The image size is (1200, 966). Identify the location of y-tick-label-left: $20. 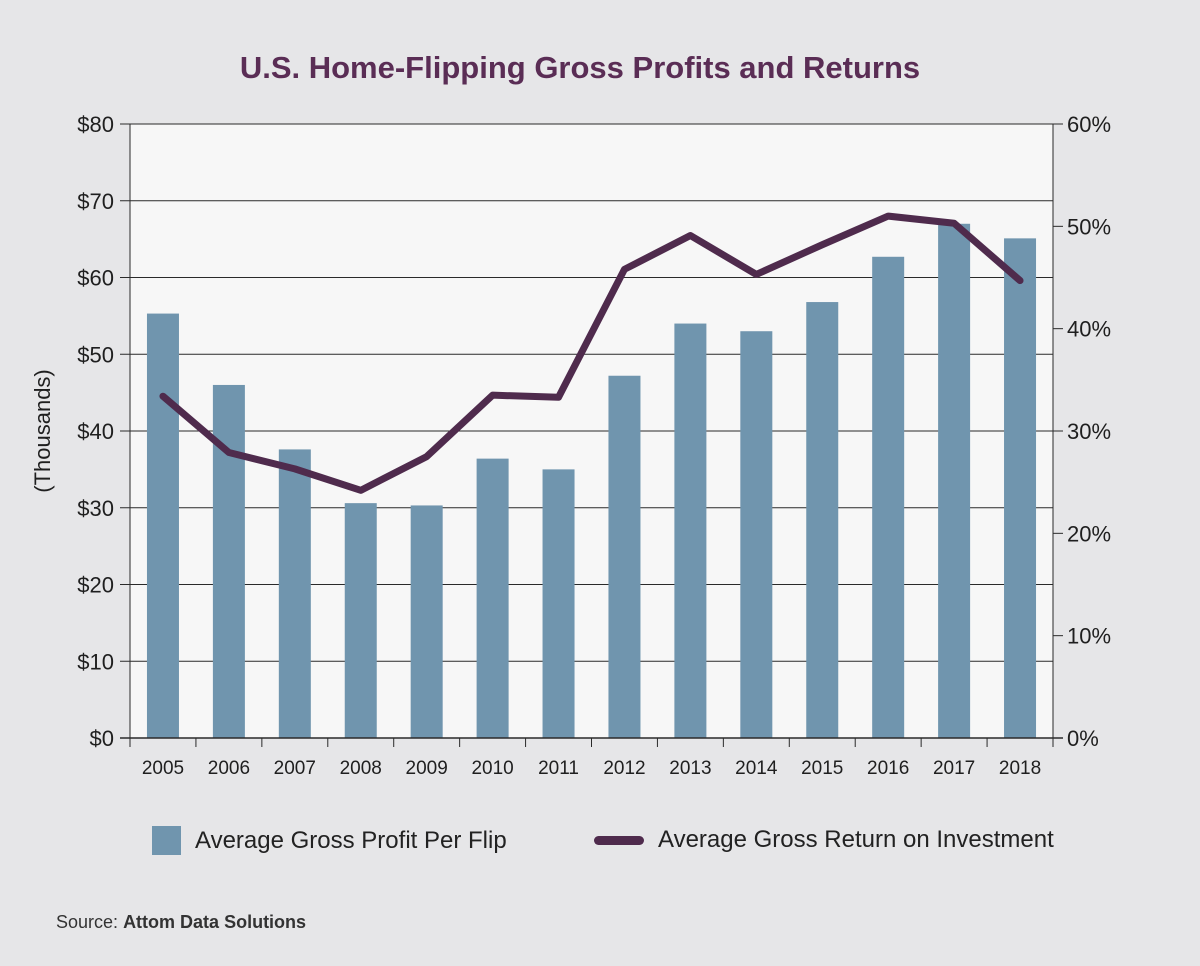
(95, 585).